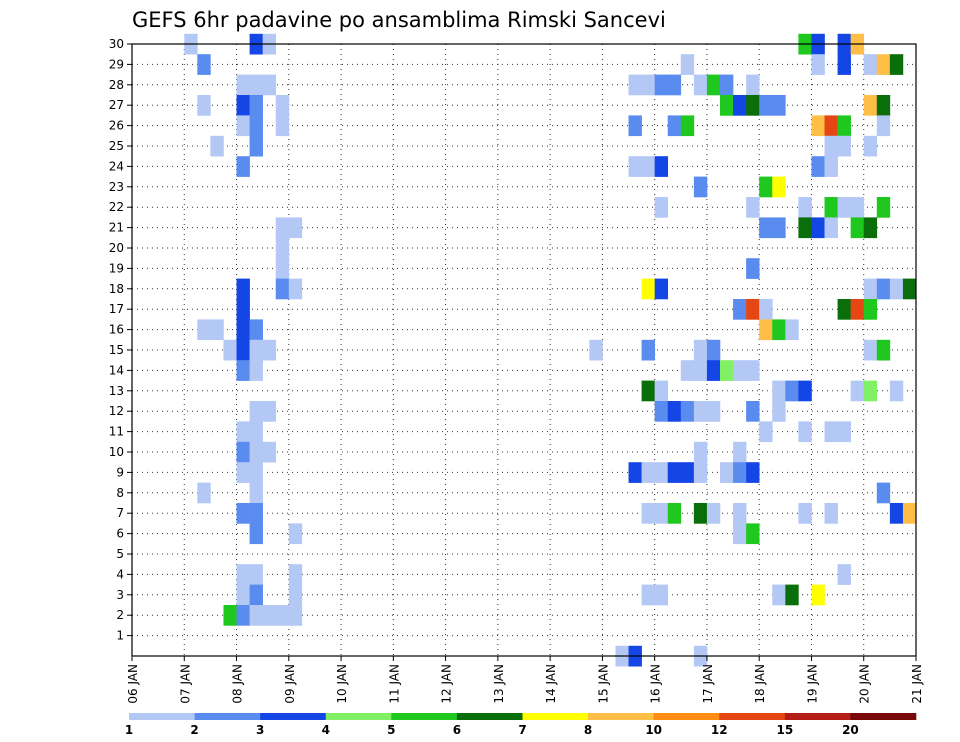  I want to click on y-tick-label: 14, so click(116, 370).